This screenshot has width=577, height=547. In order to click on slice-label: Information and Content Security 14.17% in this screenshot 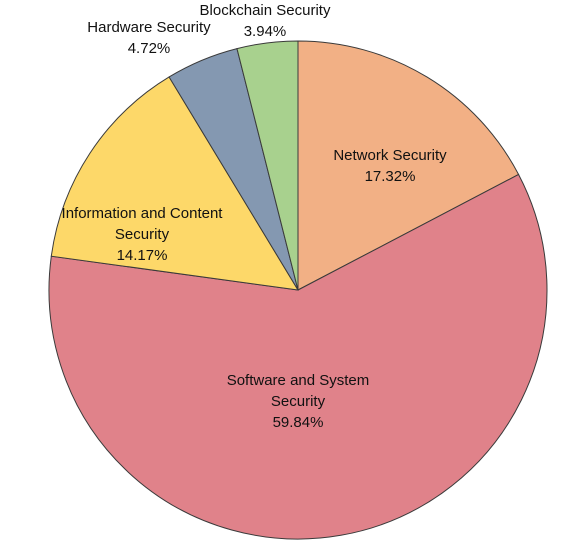, I will do `click(143, 234)`.